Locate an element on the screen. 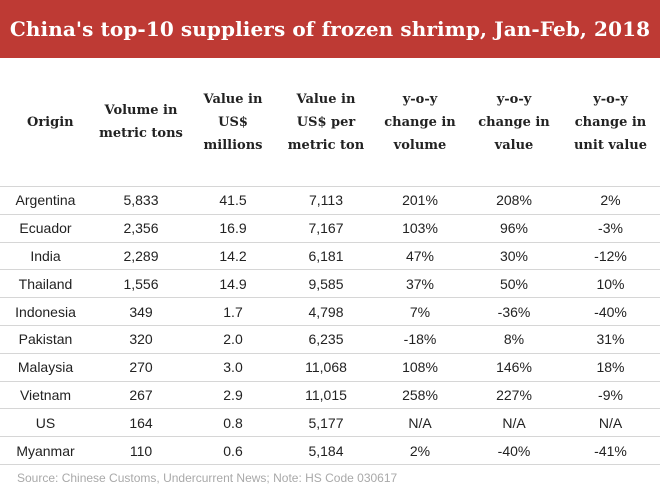 The height and width of the screenshot is (497, 660). value-cell: 1,556 is located at coordinates (141, 284).